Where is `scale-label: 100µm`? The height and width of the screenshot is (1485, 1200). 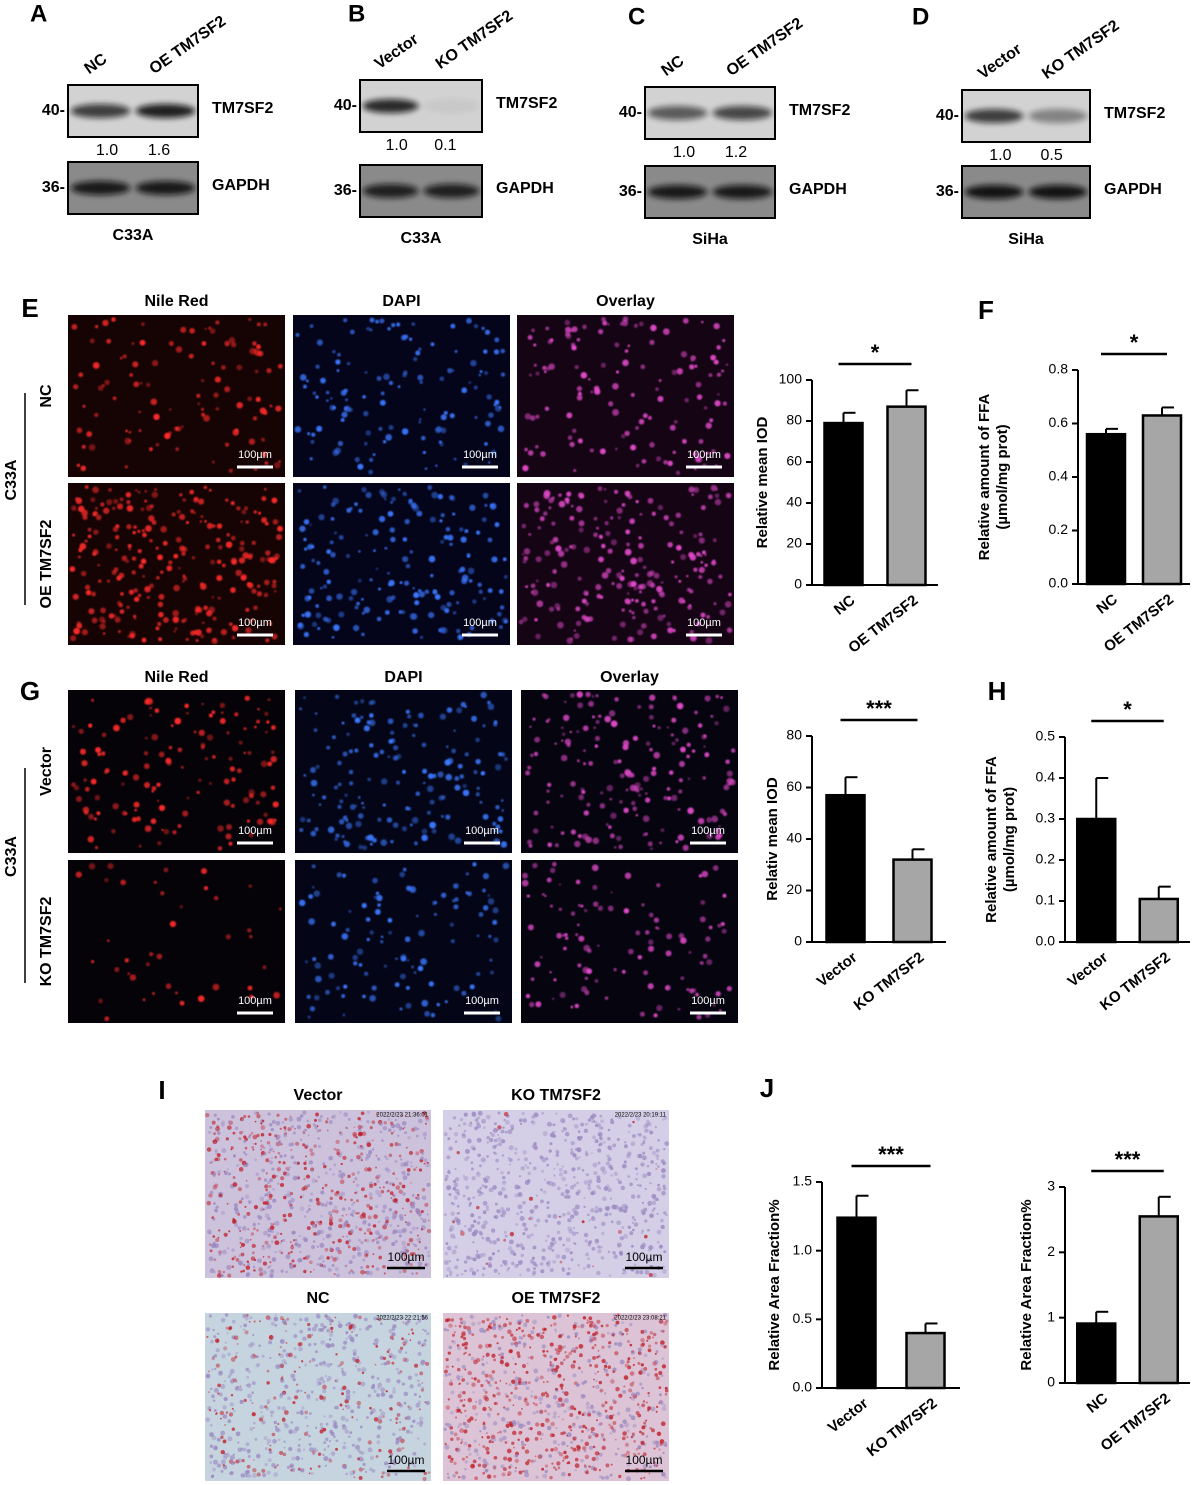 scale-label: 100µm is located at coordinates (480, 623).